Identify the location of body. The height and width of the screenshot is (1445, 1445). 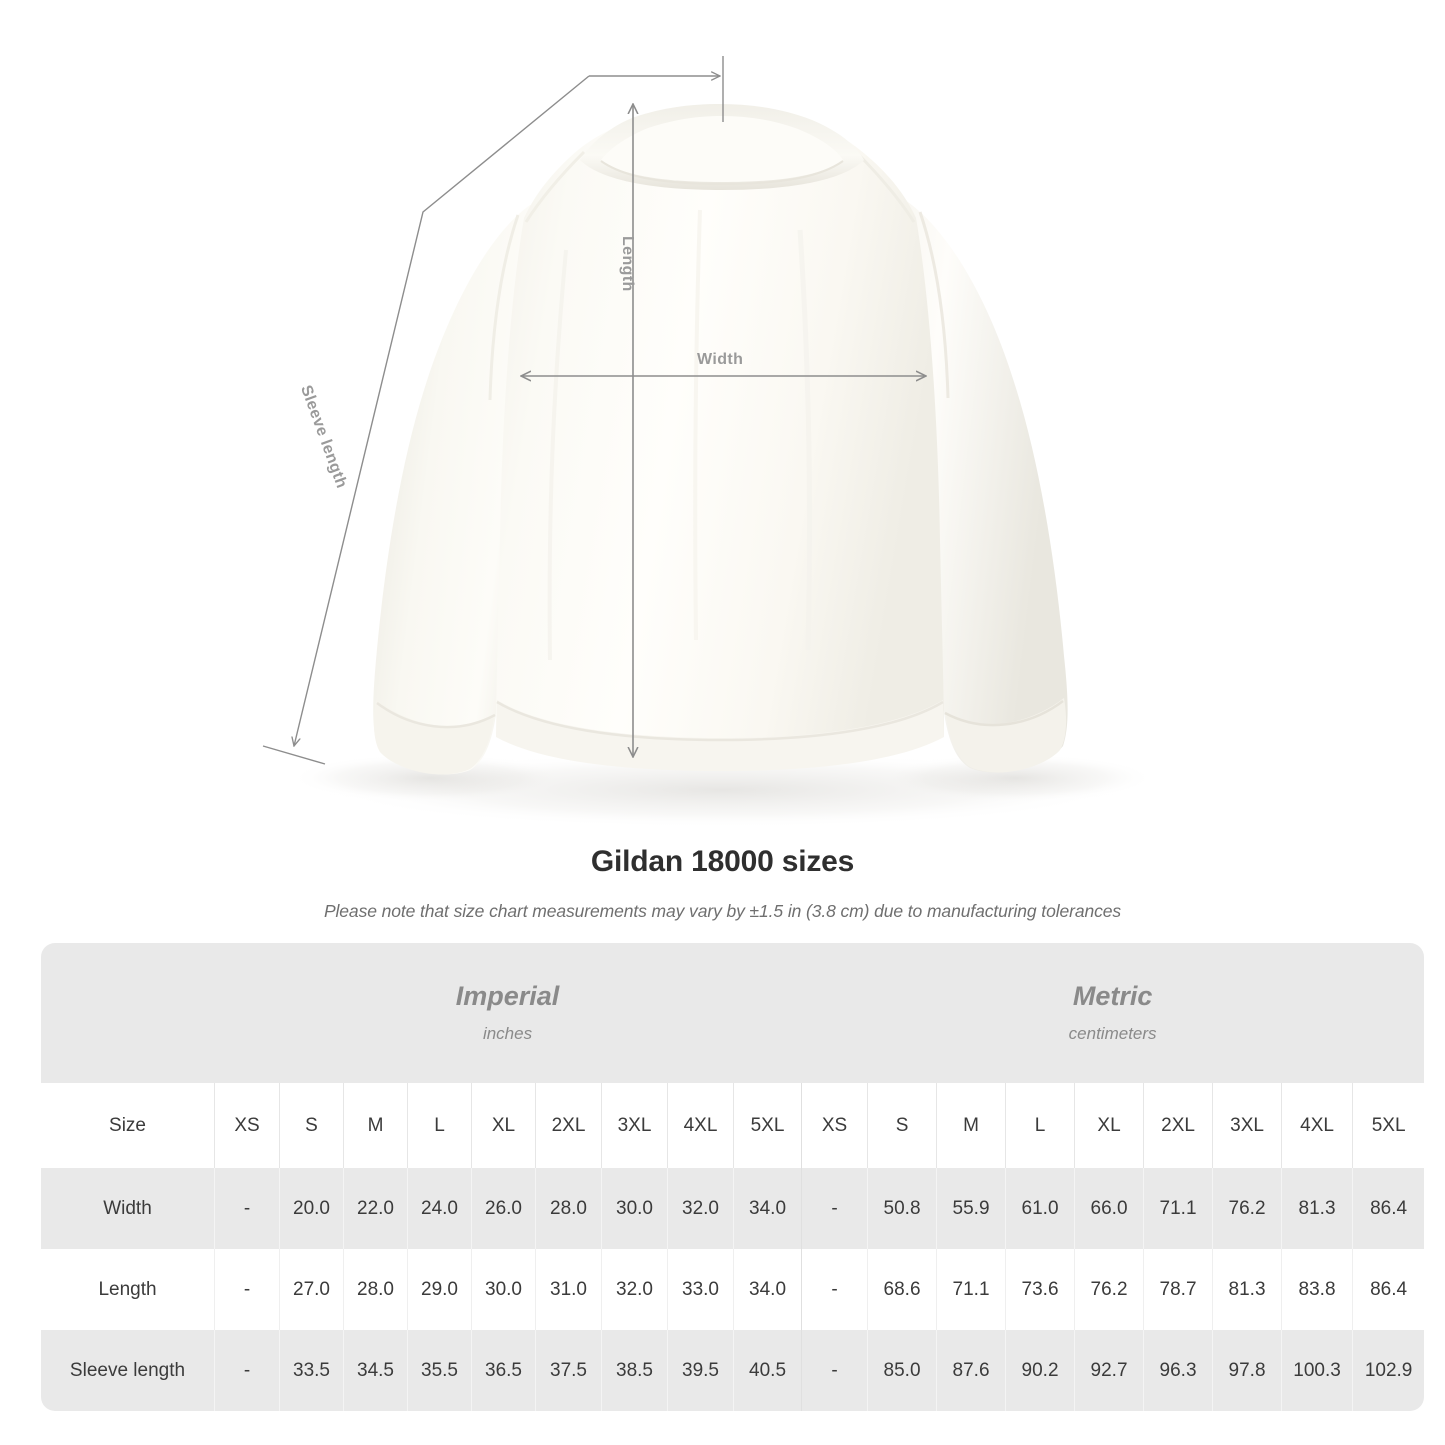
(720, 441).